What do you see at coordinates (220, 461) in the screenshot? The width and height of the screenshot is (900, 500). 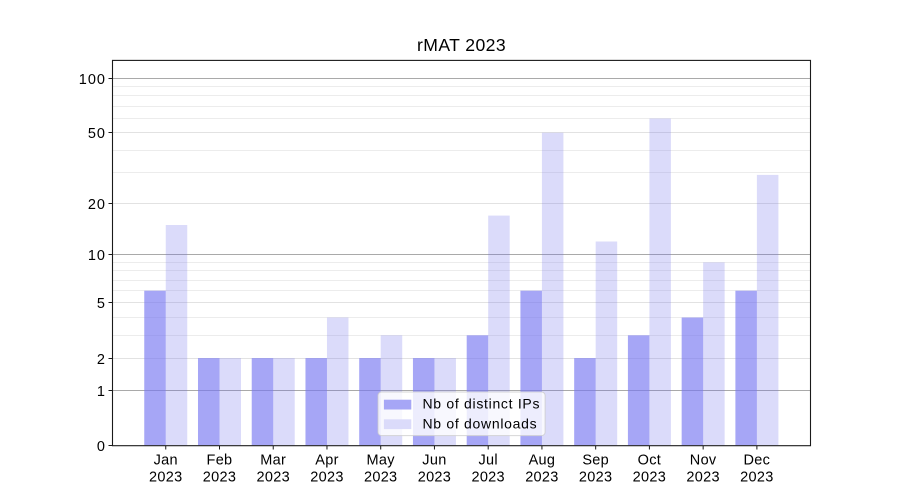 I see `svg-text: Feb` at bounding box center [220, 461].